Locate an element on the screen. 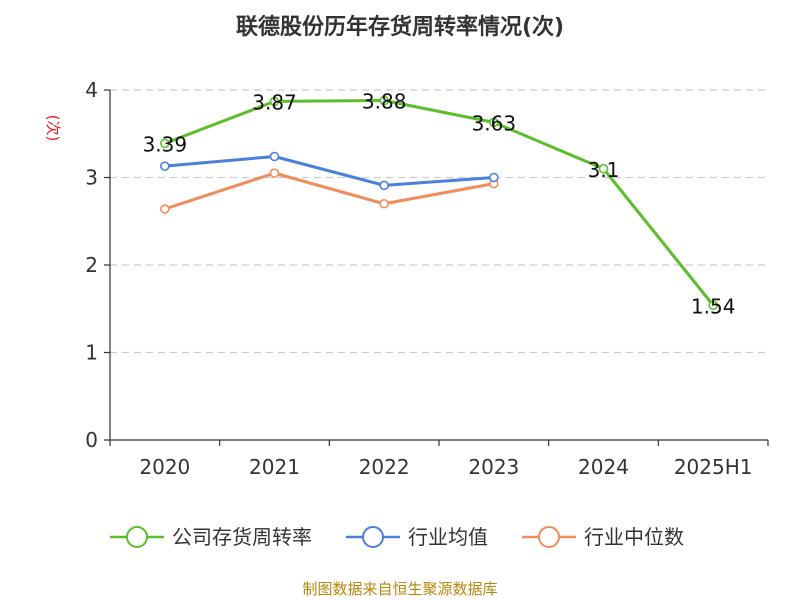 The image size is (800, 600). x-tick-label: 2021 is located at coordinates (274, 467).